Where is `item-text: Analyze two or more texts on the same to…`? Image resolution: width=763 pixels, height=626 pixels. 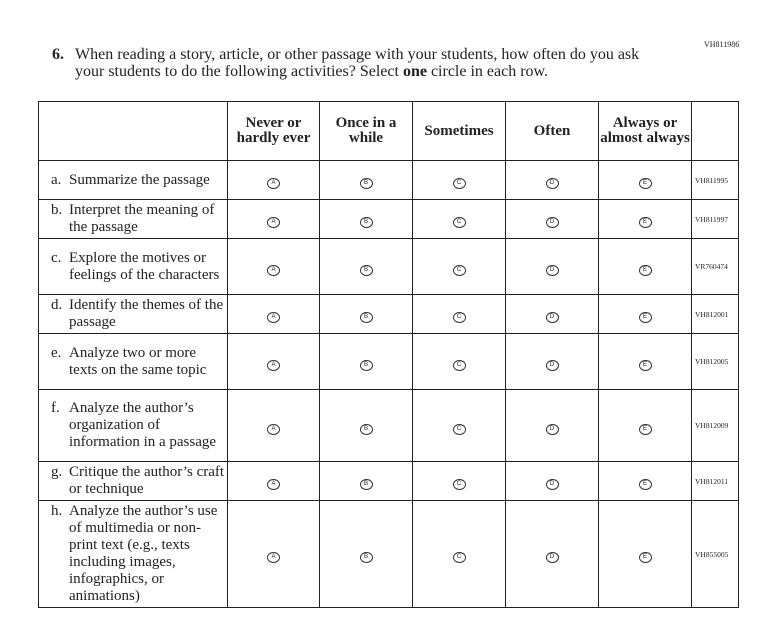
item-text: Analyze two or more texts on the same to… is located at coordinates (138, 361).